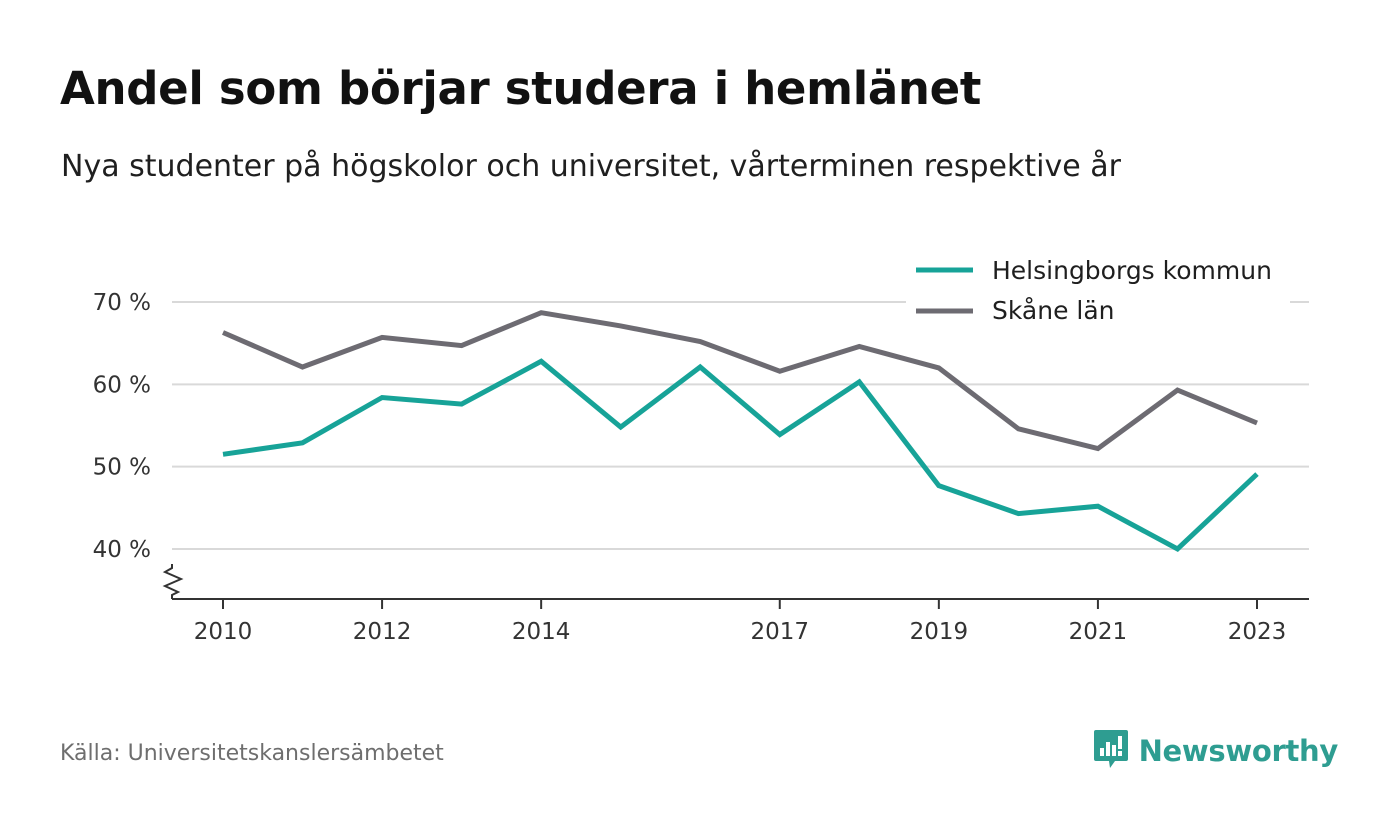 The image size is (1400, 831). What do you see at coordinates (122, 385) in the screenshot?
I see `y-tick-label: 60 %` at bounding box center [122, 385].